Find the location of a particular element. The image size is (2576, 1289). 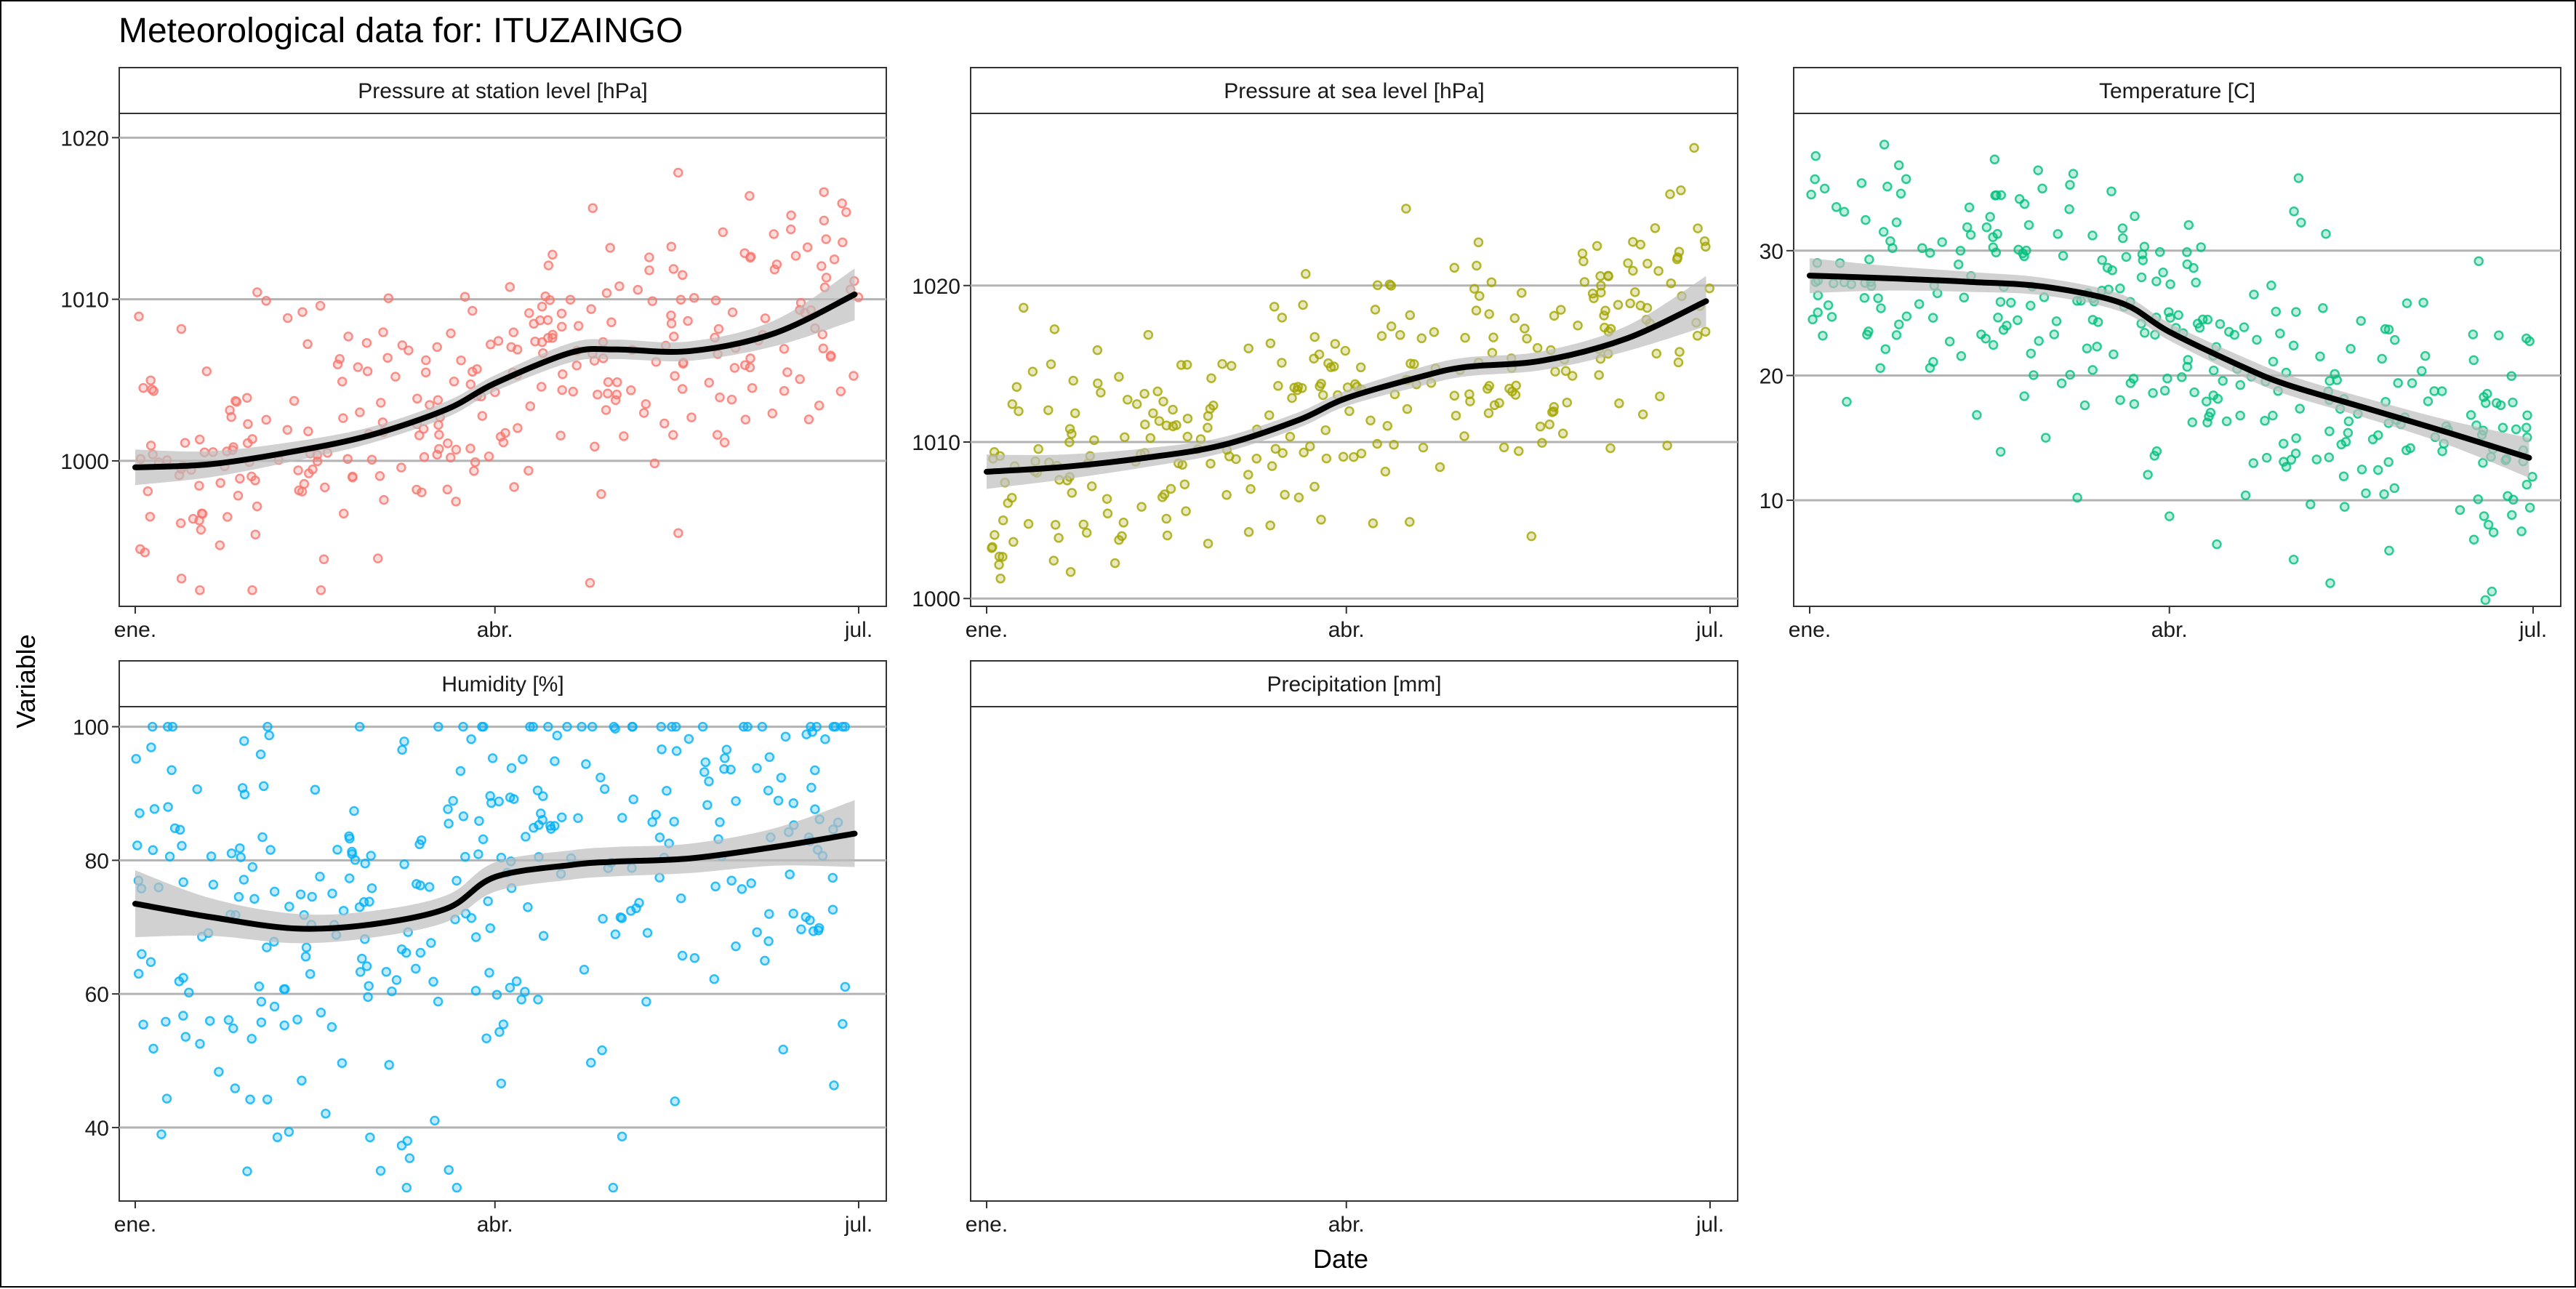

x-tick-label: ene. is located at coordinates (1810, 630).